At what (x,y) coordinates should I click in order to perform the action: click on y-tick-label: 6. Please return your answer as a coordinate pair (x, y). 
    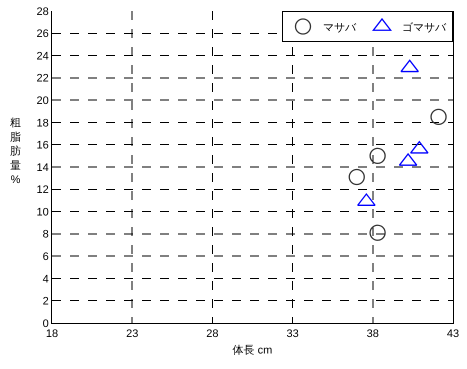
    Looking at the image, I should click on (45, 256).